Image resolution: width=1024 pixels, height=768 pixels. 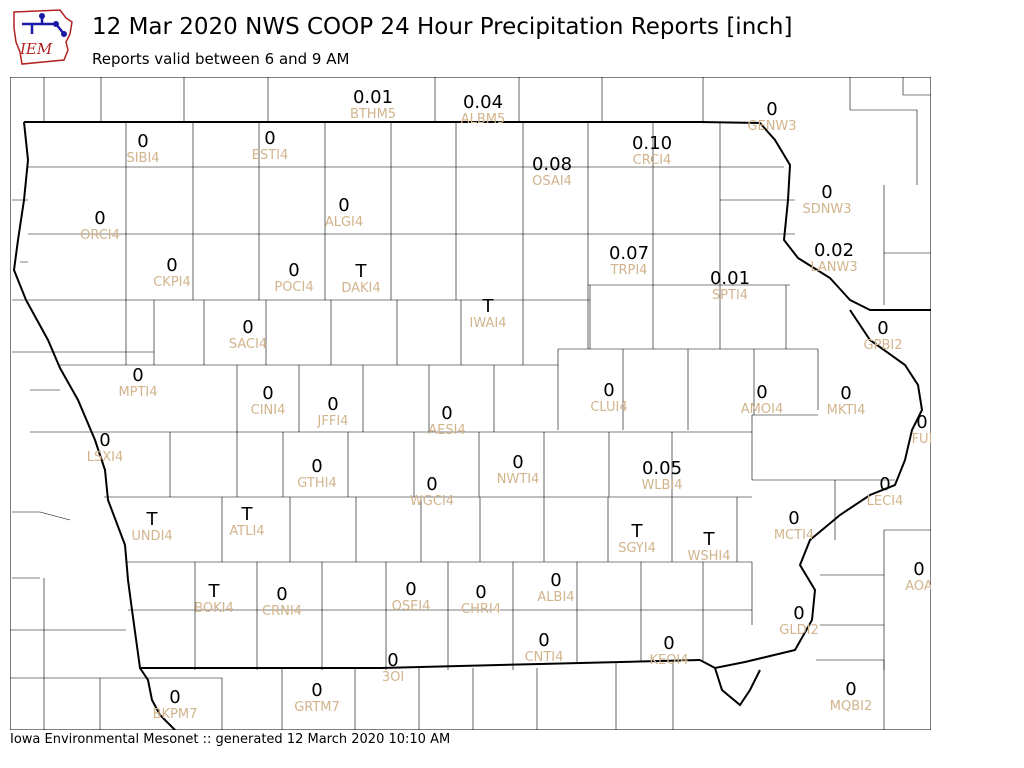 What do you see at coordinates (798, 630) in the screenshot?
I see `station-id: GLDI2` at bounding box center [798, 630].